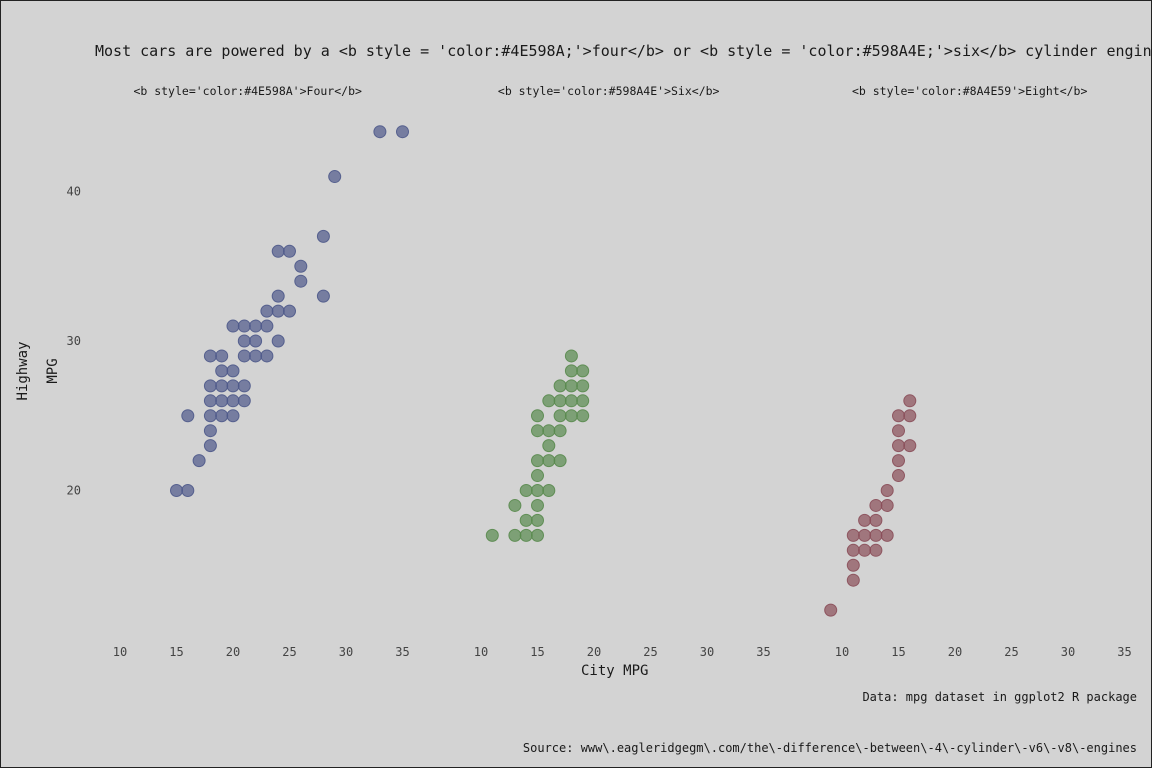 The height and width of the screenshot is (768, 1152). Describe the element at coordinates (609, 91) in the screenshot. I see `facet-strip-label: <b style='color:#598A4E'>Six</b>` at that location.